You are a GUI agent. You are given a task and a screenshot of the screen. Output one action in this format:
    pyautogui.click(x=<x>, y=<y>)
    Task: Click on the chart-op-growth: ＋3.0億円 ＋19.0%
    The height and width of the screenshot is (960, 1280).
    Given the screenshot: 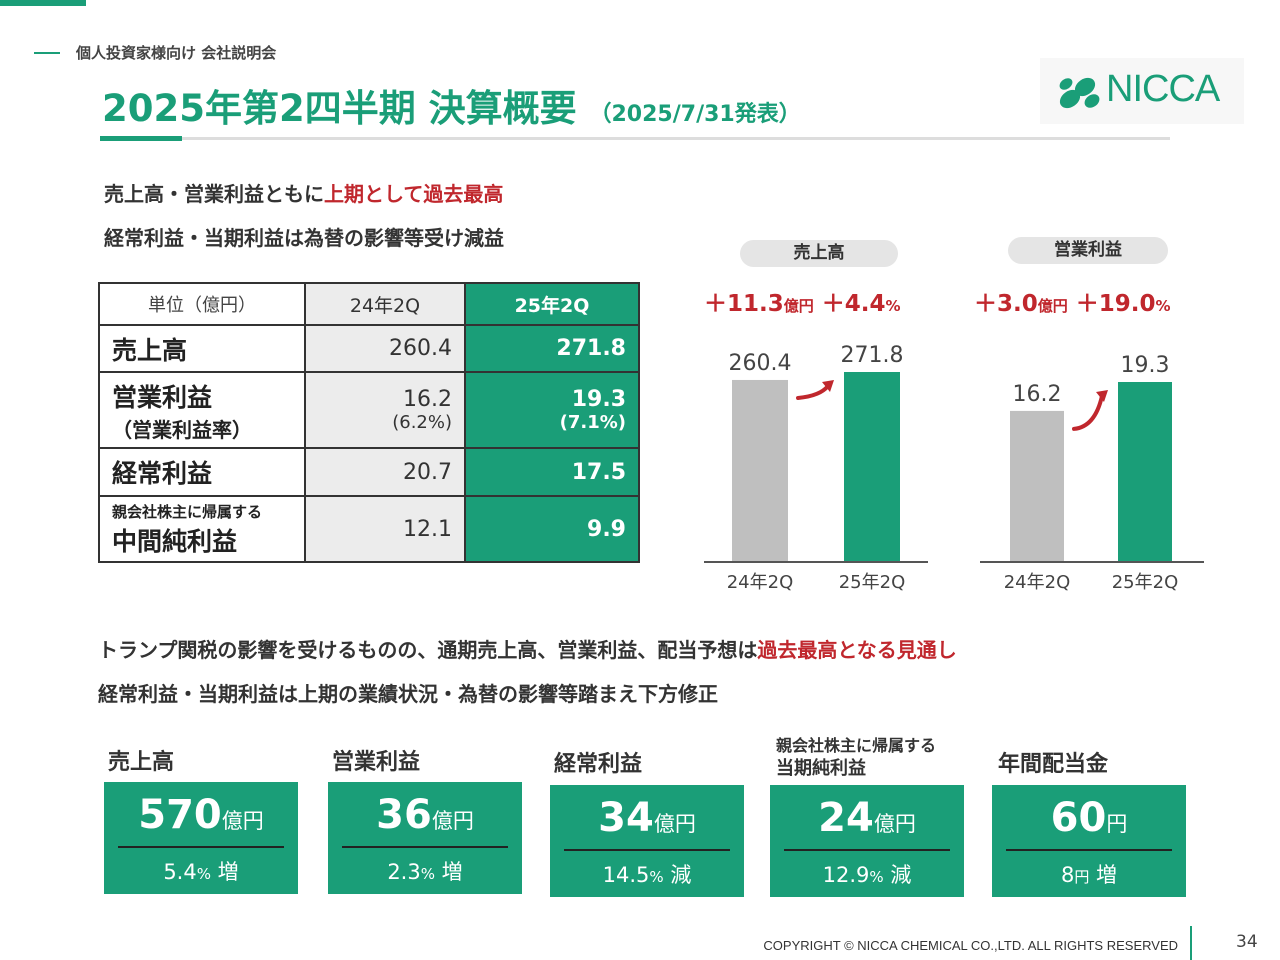 What is the action you would take?
    pyautogui.click(x=1072, y=301)
    